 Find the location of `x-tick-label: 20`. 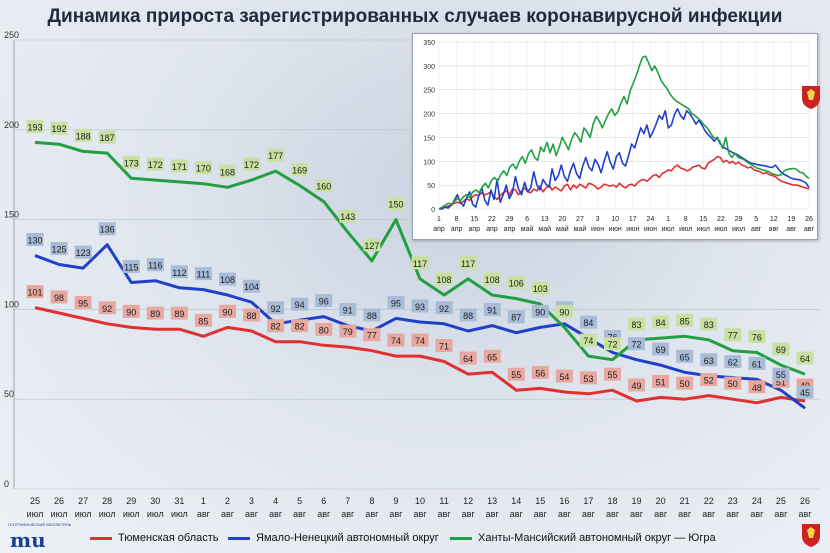

x-tick-label: 20 is located at coordinates (661, 501).